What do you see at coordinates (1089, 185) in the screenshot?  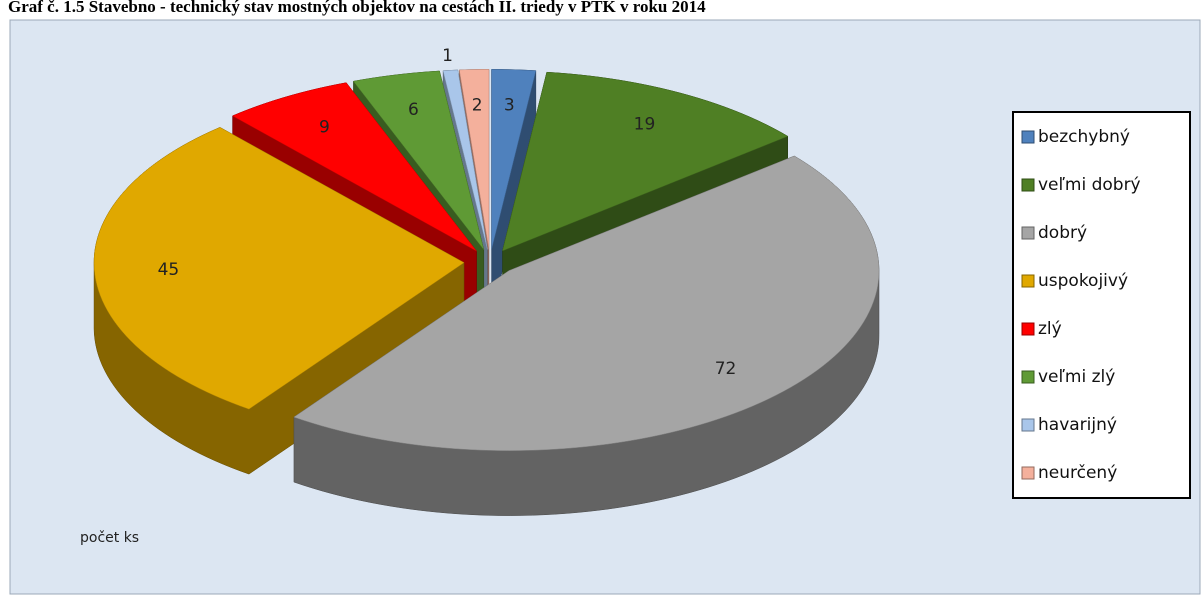 I see `legend-label: veľmi dobrý` at bounding box center [1089, 185].